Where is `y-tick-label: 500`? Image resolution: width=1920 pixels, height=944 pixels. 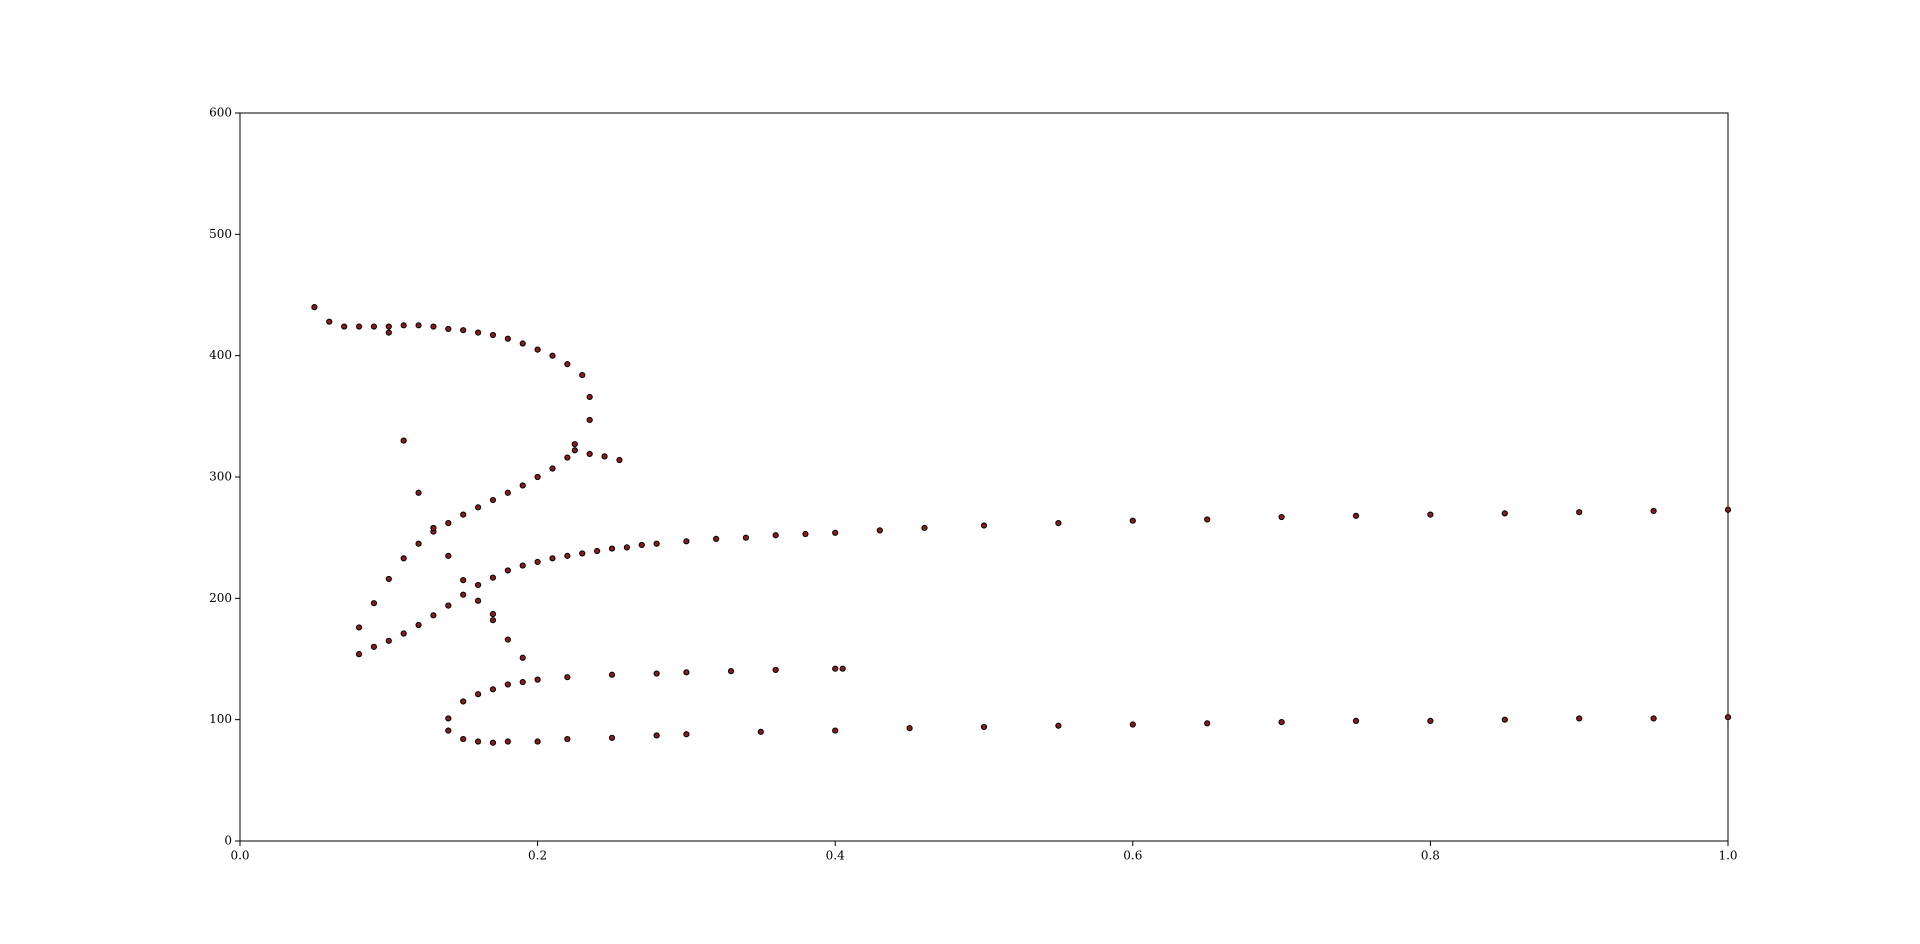 y-tick-label: 500 is located at coordinates (220, 234).